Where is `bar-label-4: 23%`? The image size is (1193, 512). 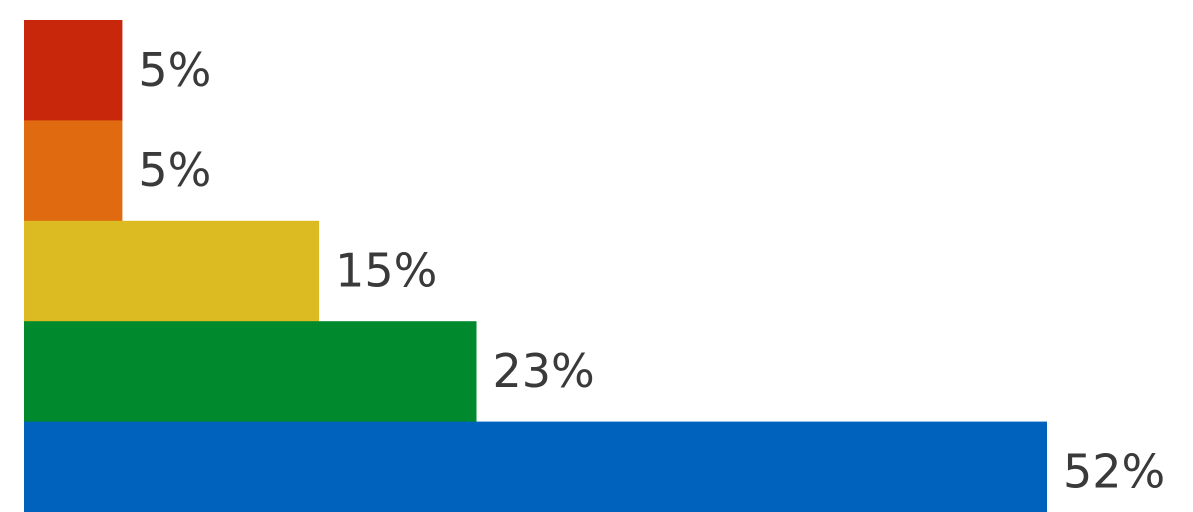 bar-label-4: 23% is located at coordinates (544, 371).